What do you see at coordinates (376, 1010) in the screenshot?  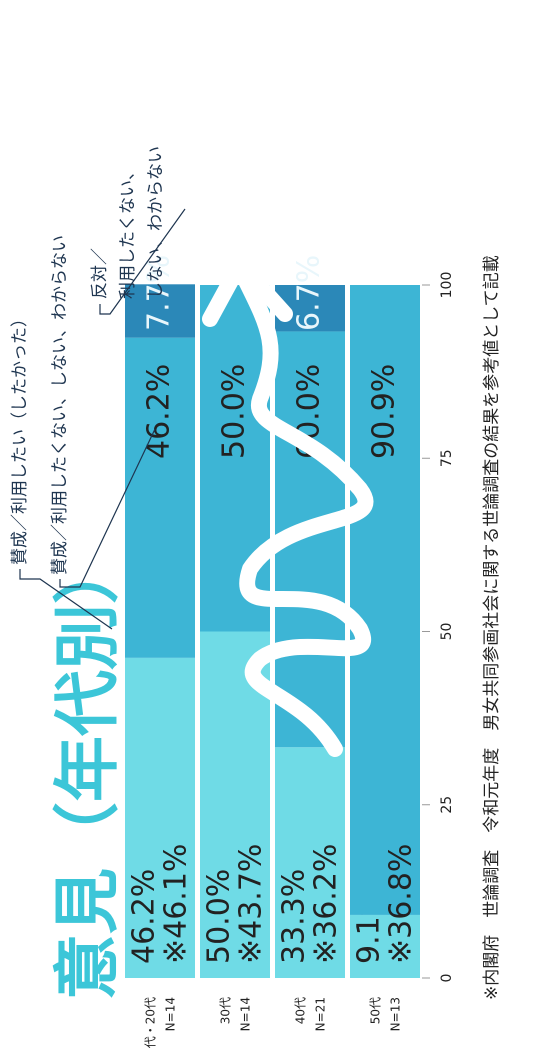 I see `category-label: 50代` at bounding box center [376, 1010].